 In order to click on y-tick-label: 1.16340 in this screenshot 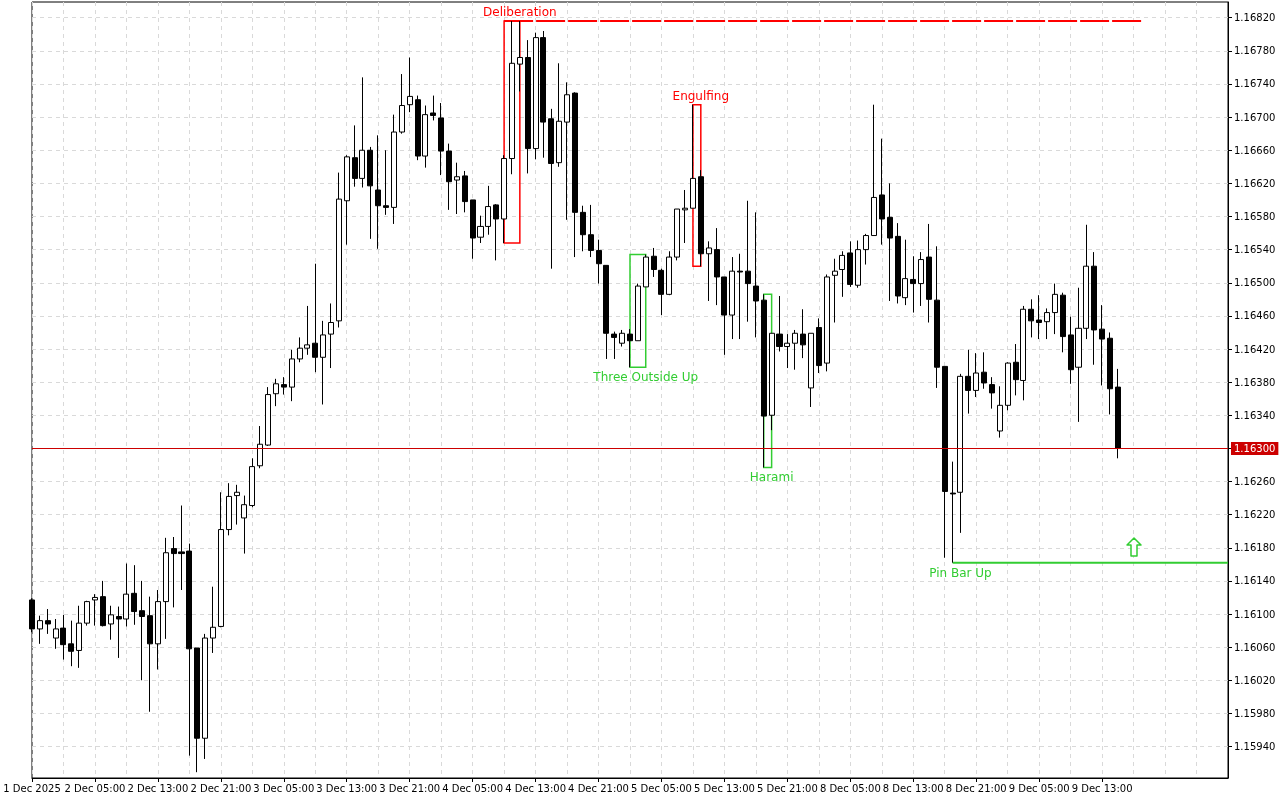, I will do `click(1255, 415)`.